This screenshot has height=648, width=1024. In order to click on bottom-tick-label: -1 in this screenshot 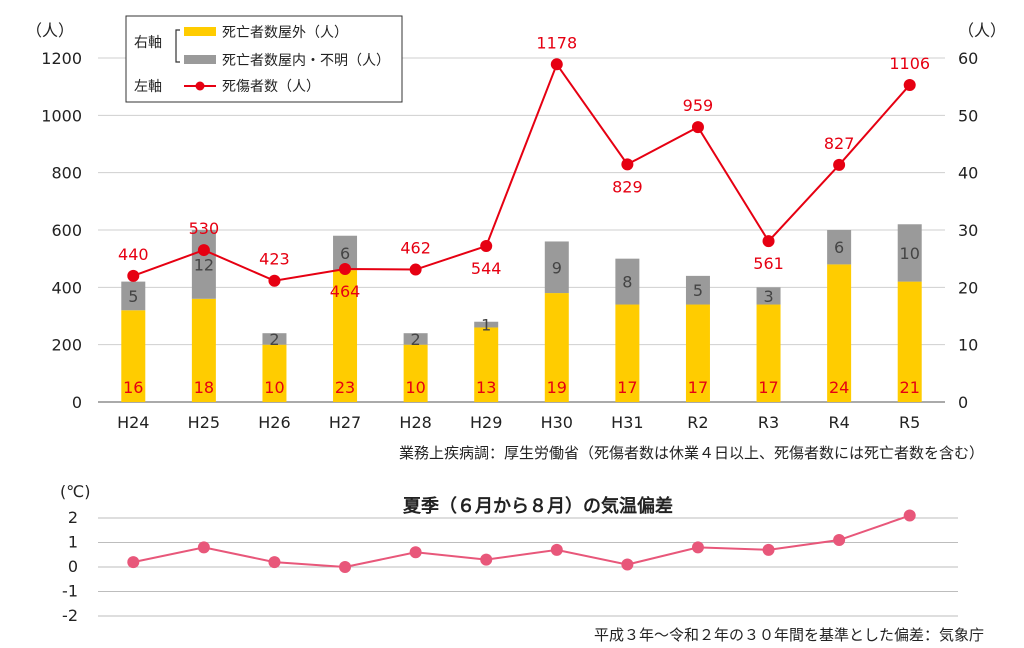, I will do `click(70, 591)`.